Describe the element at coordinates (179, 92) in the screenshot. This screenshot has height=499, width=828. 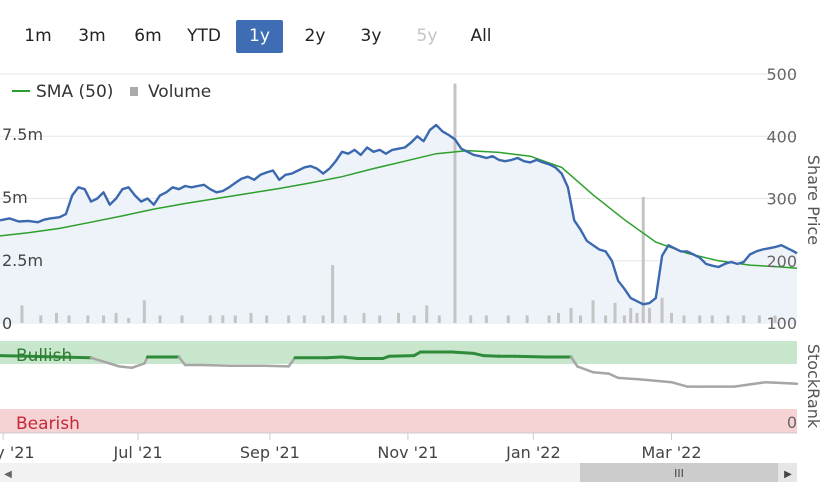
I see `legend-volume-label: Volume` at that location.